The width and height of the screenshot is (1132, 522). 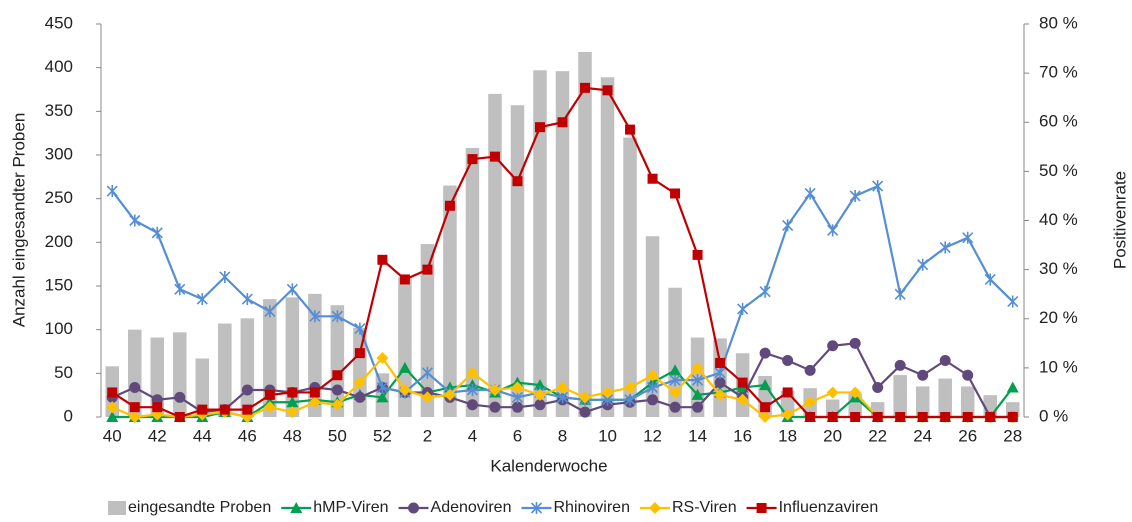 I want to click on x-tick-label: 12, so click(x=652, y=435).